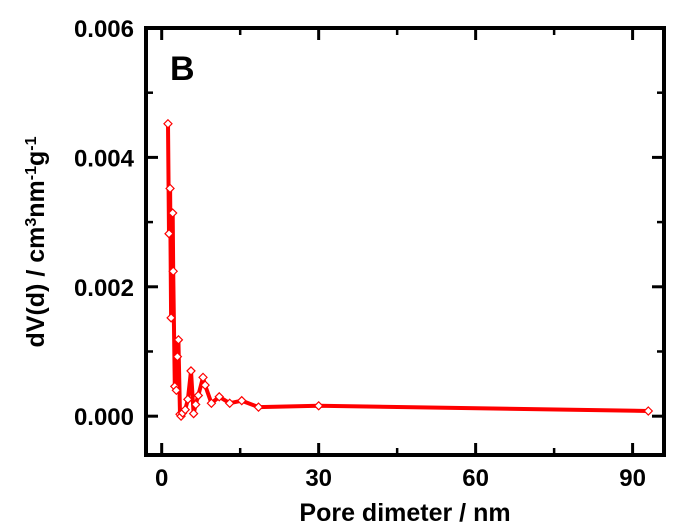 This screenshot has width=695, height=531. I want to click on y-axis-title-main: dV(d) / cm, so click(36, 287).